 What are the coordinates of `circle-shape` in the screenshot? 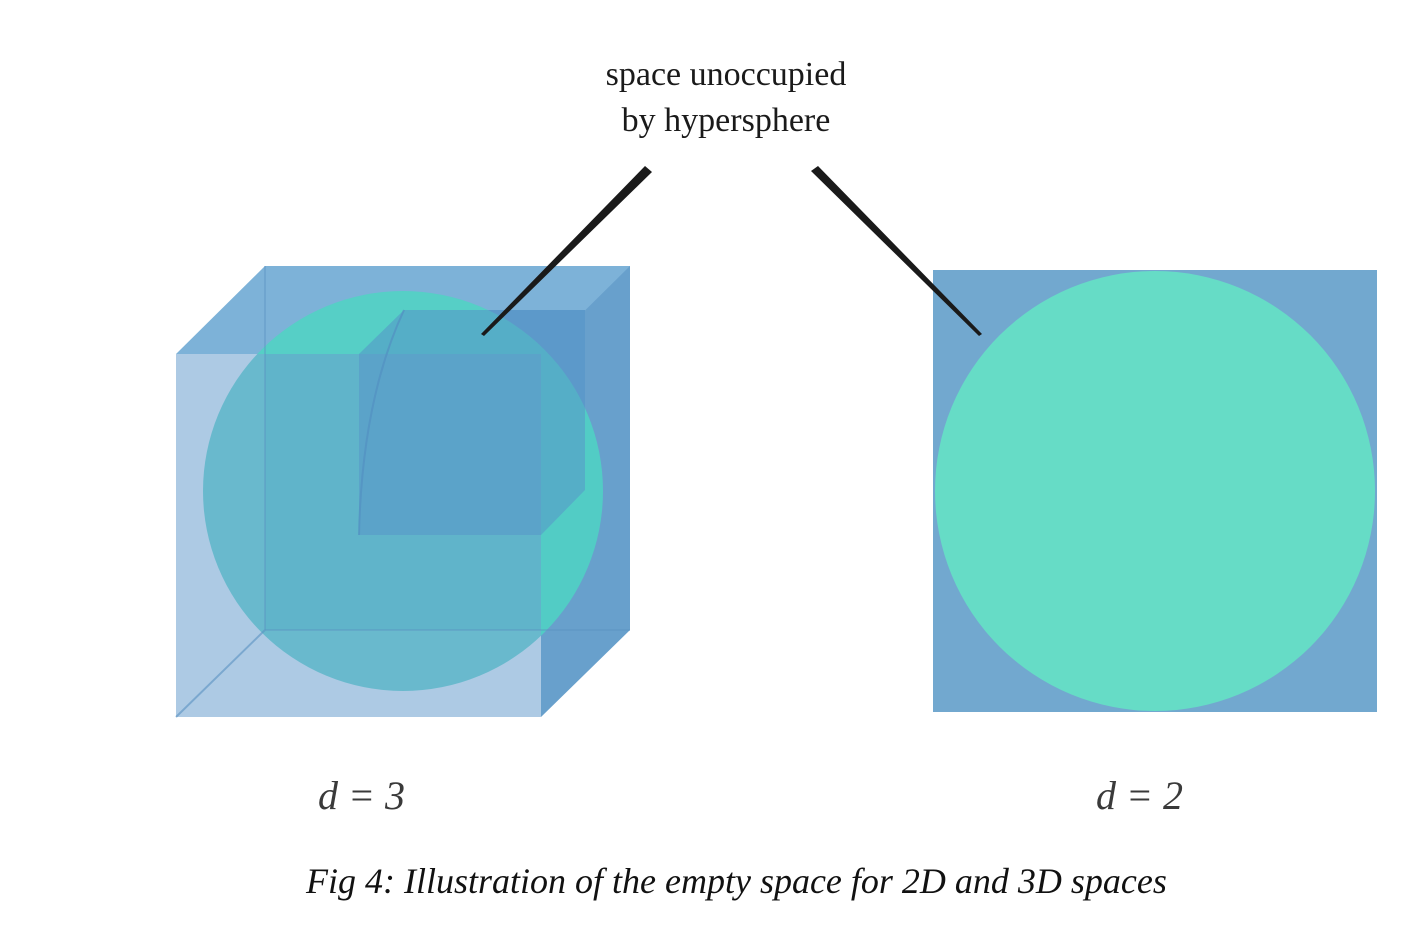 It's located at (1155, 491).